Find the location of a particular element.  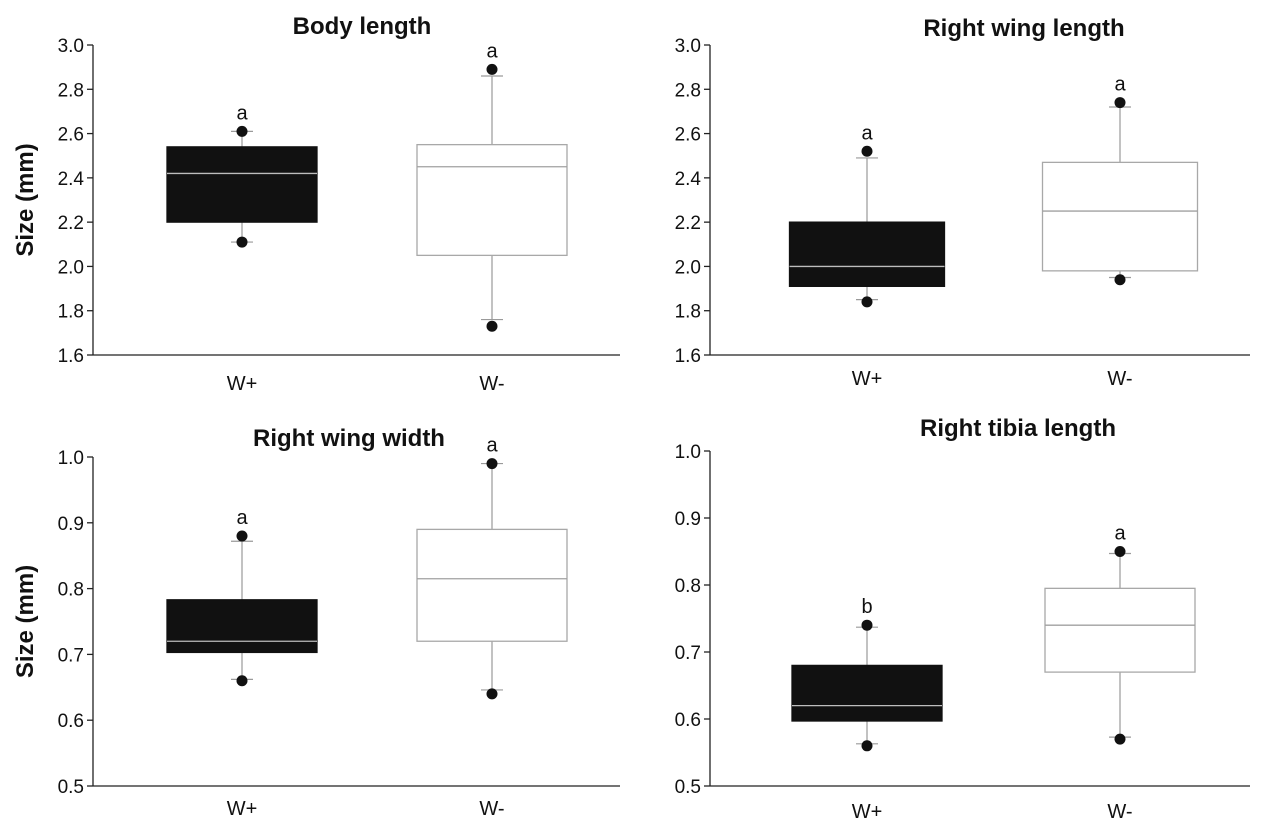

panel3-box-w-minus-significance-label: a is located at coordinates (492, 446).